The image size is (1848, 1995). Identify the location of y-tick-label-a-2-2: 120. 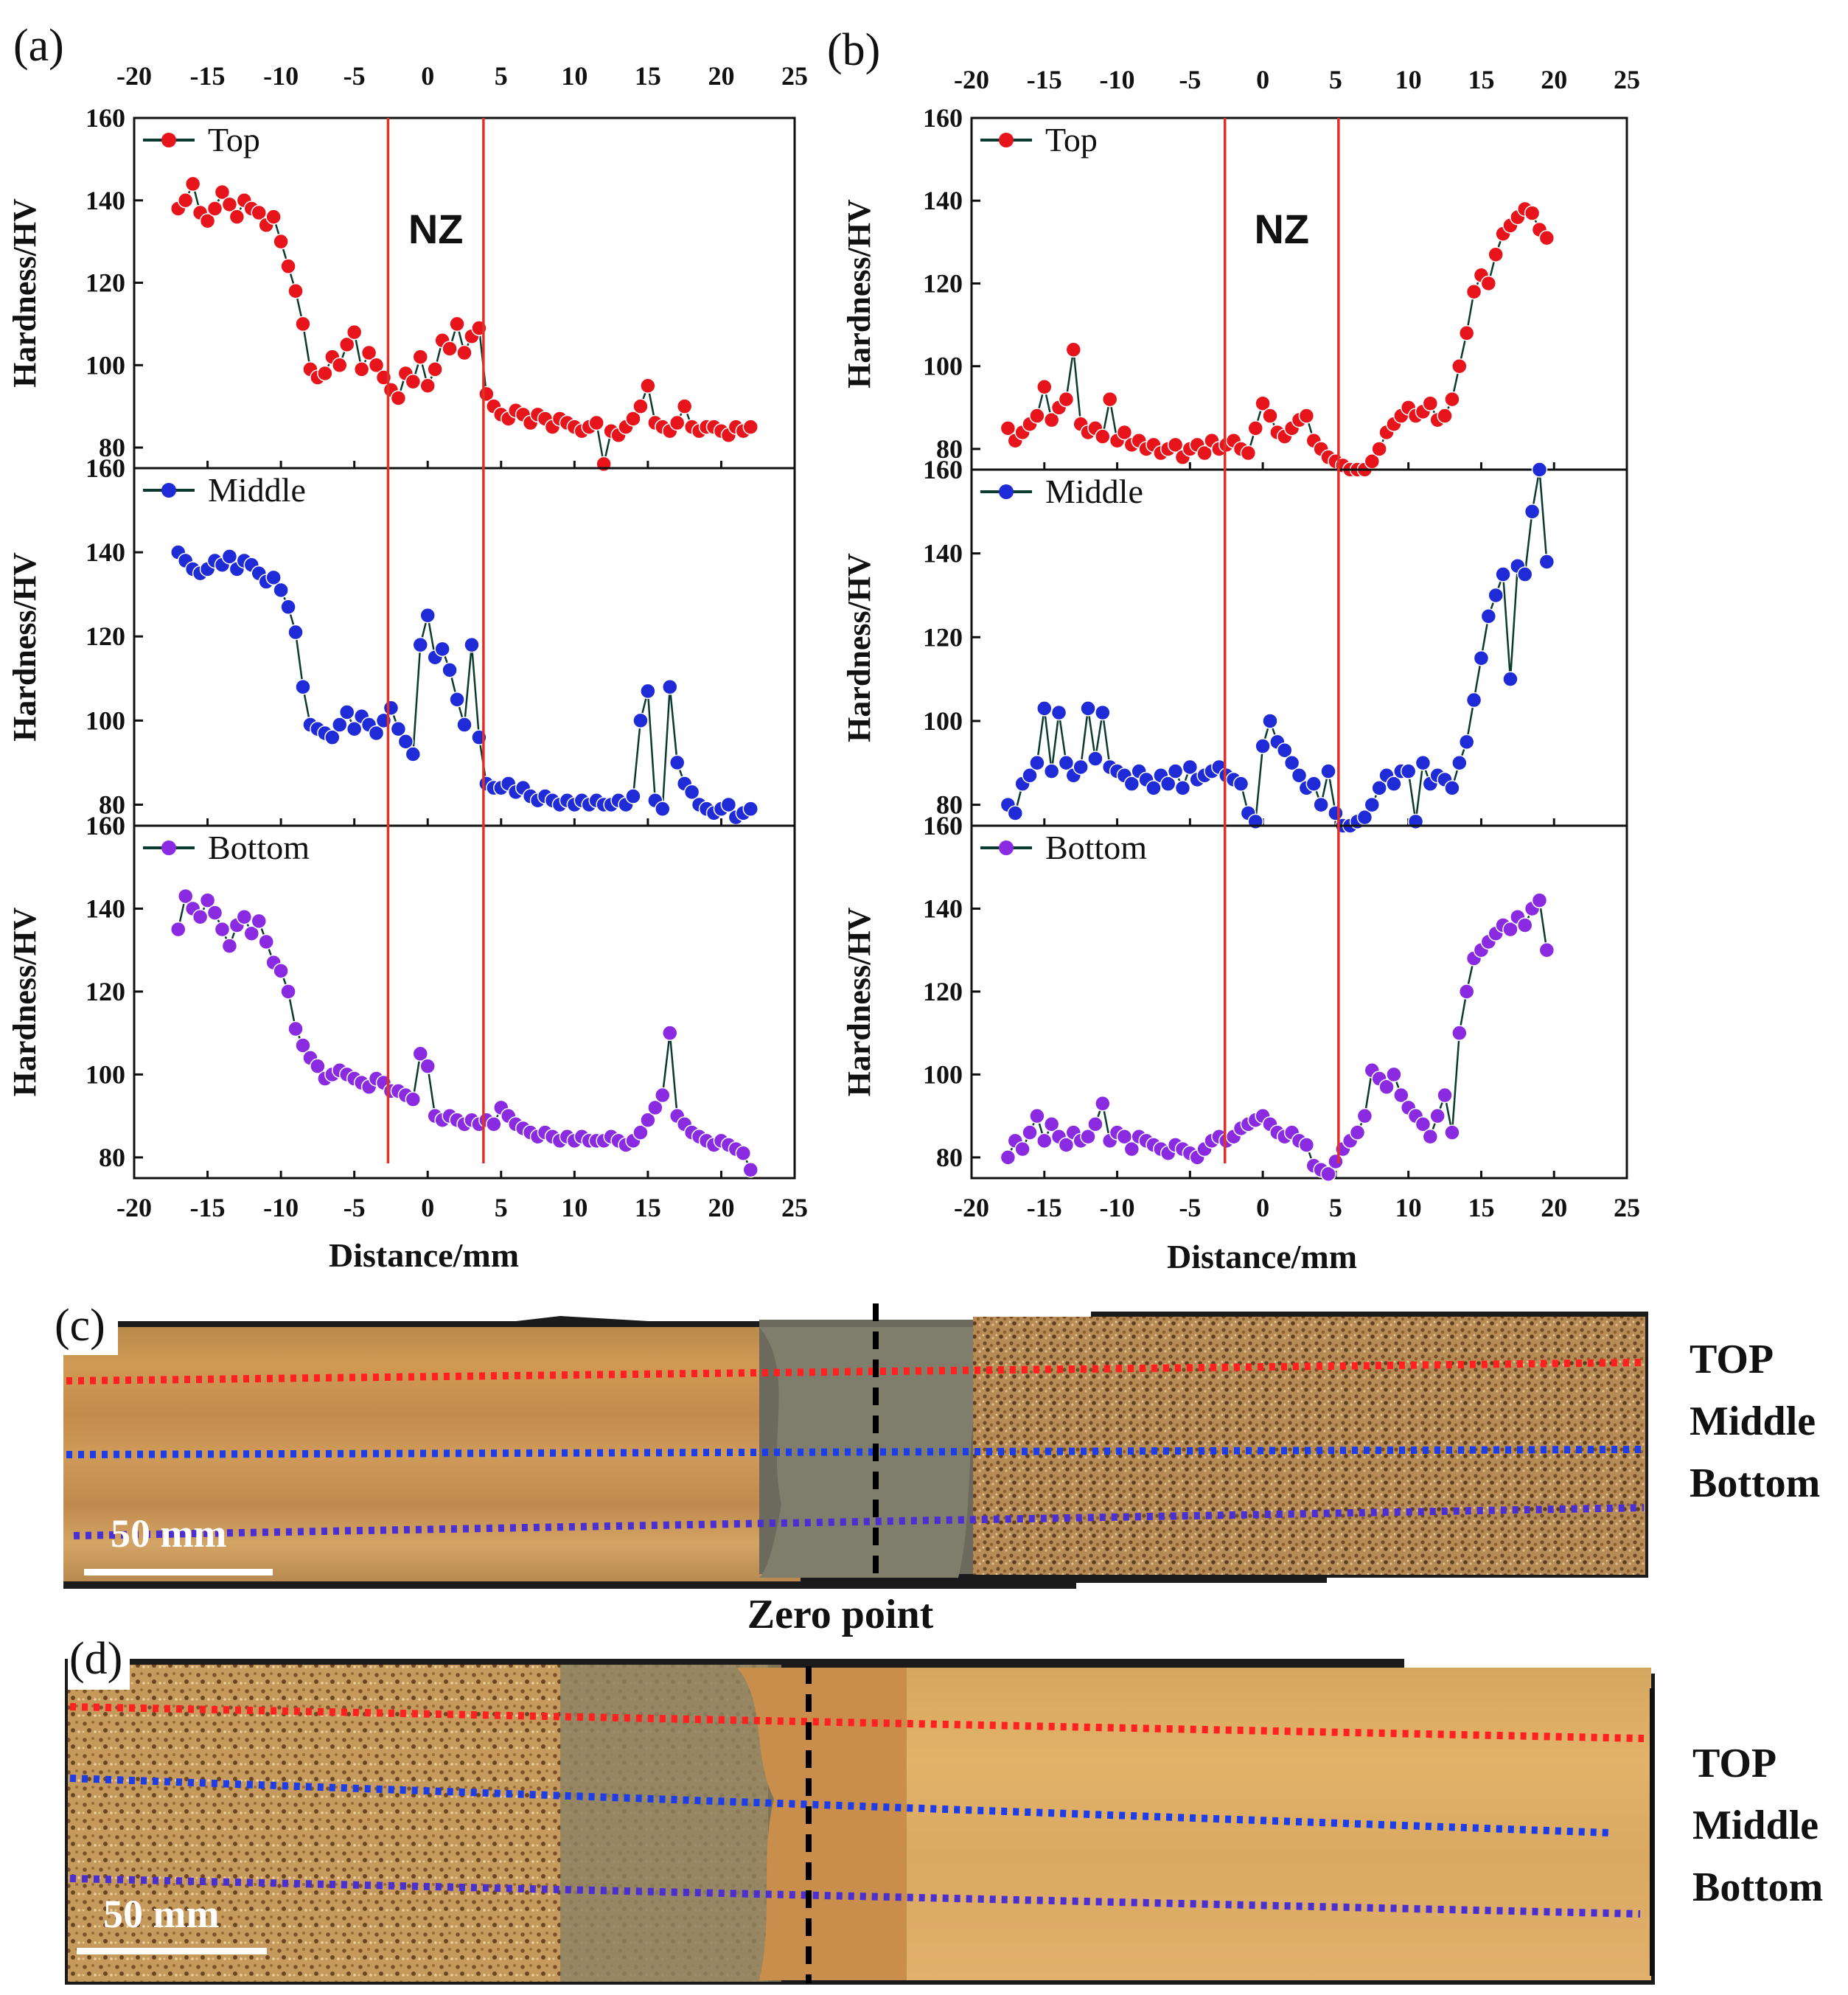
(106, 991).